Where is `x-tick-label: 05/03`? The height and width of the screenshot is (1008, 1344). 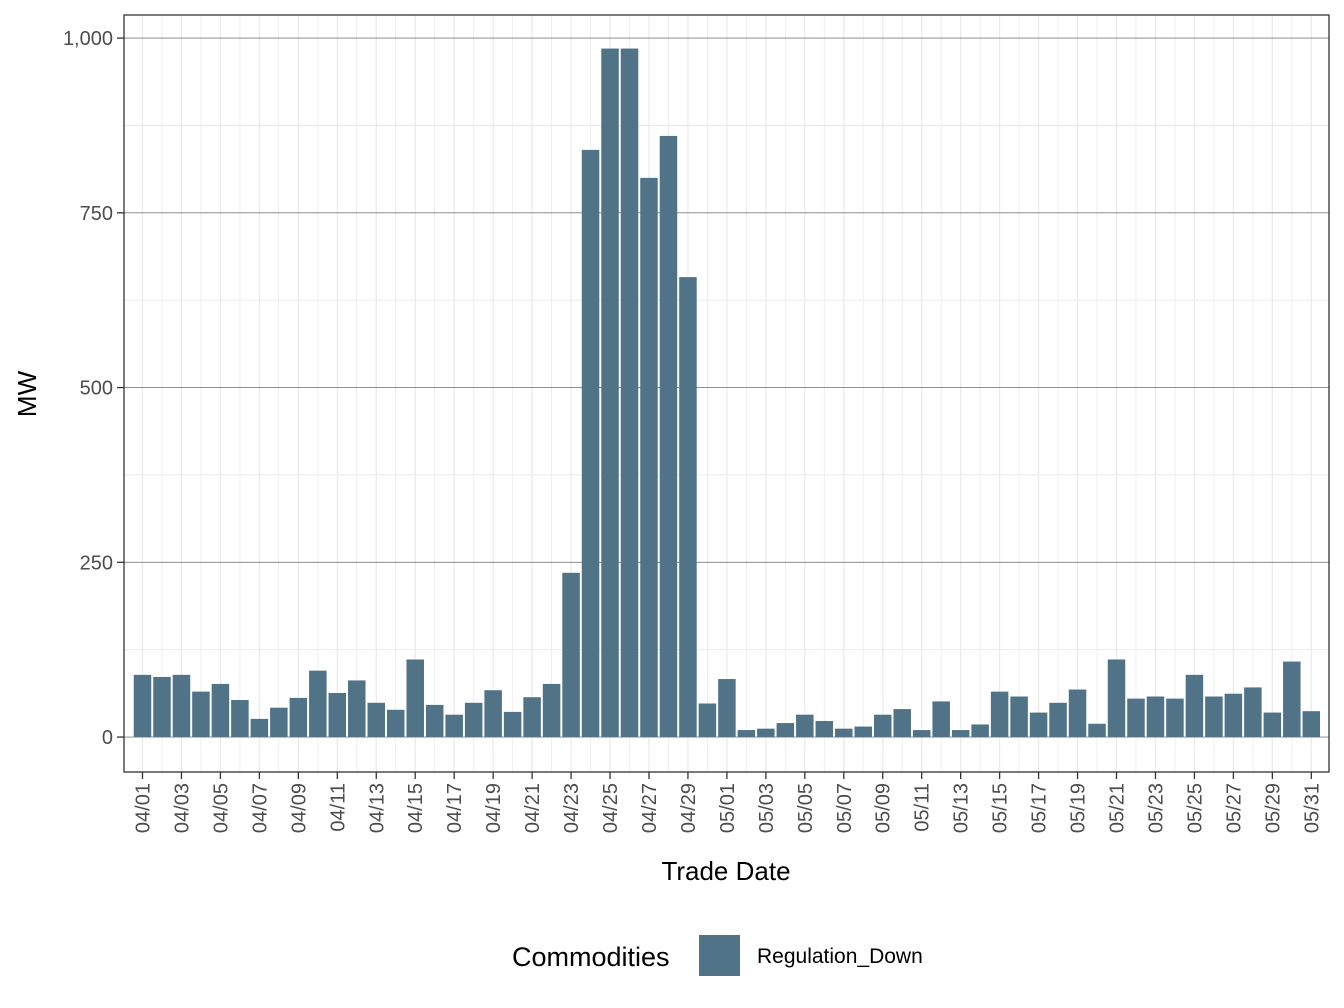
x-tick-label: 05/03 is located at coordinates (767, 808).